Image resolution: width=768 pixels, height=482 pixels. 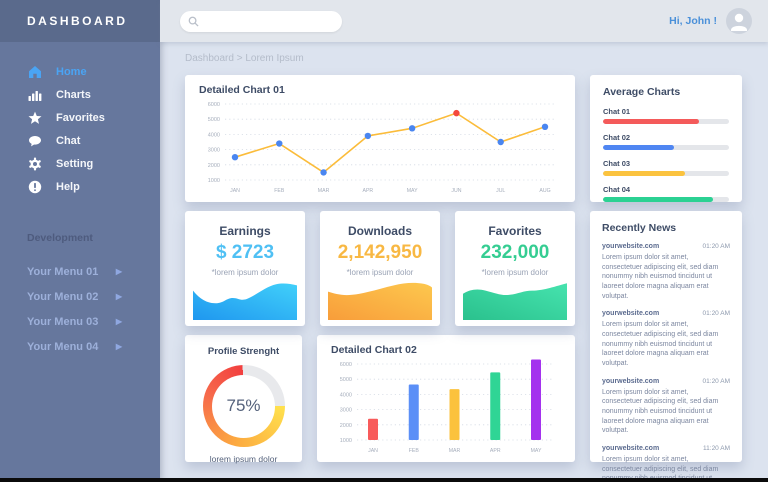 I want to click on sidebar-item-chat: Chat, so click(x=80, y=140).